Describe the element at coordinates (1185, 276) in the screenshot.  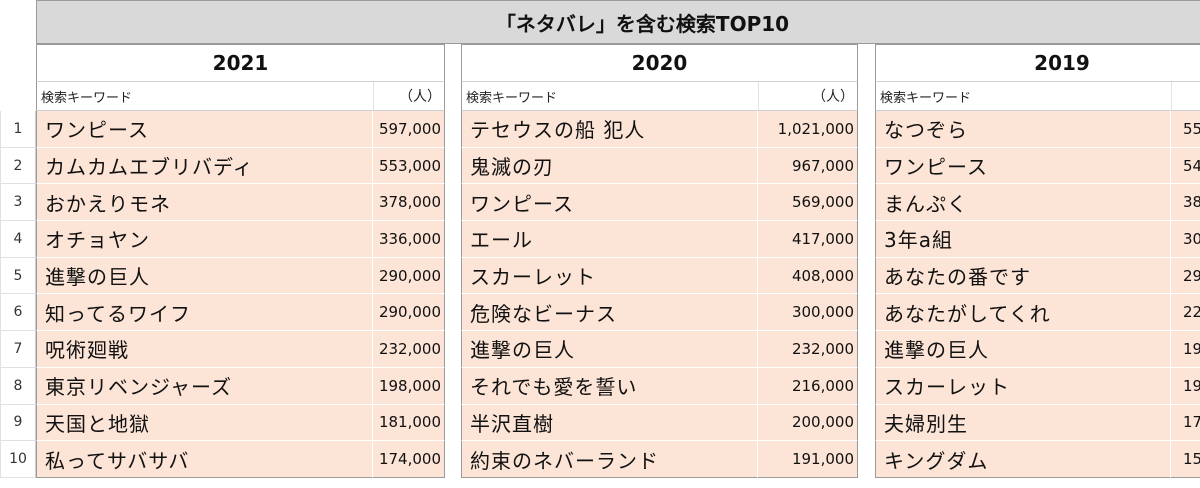
I see `count-cell: 298,000` at that location.